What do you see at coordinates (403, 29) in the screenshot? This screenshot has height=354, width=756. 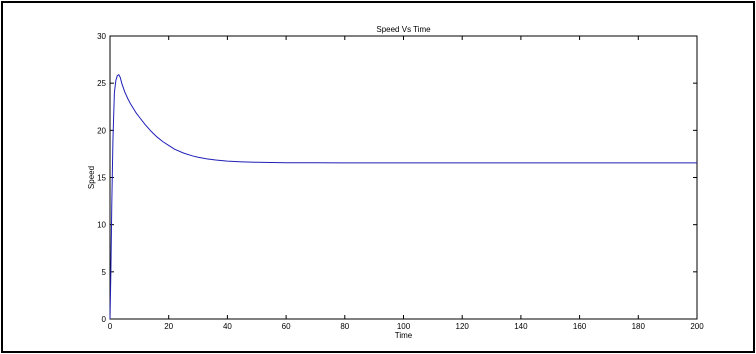 I see `chart-title: Speed Vs Time` at bounding box center [403, 29].